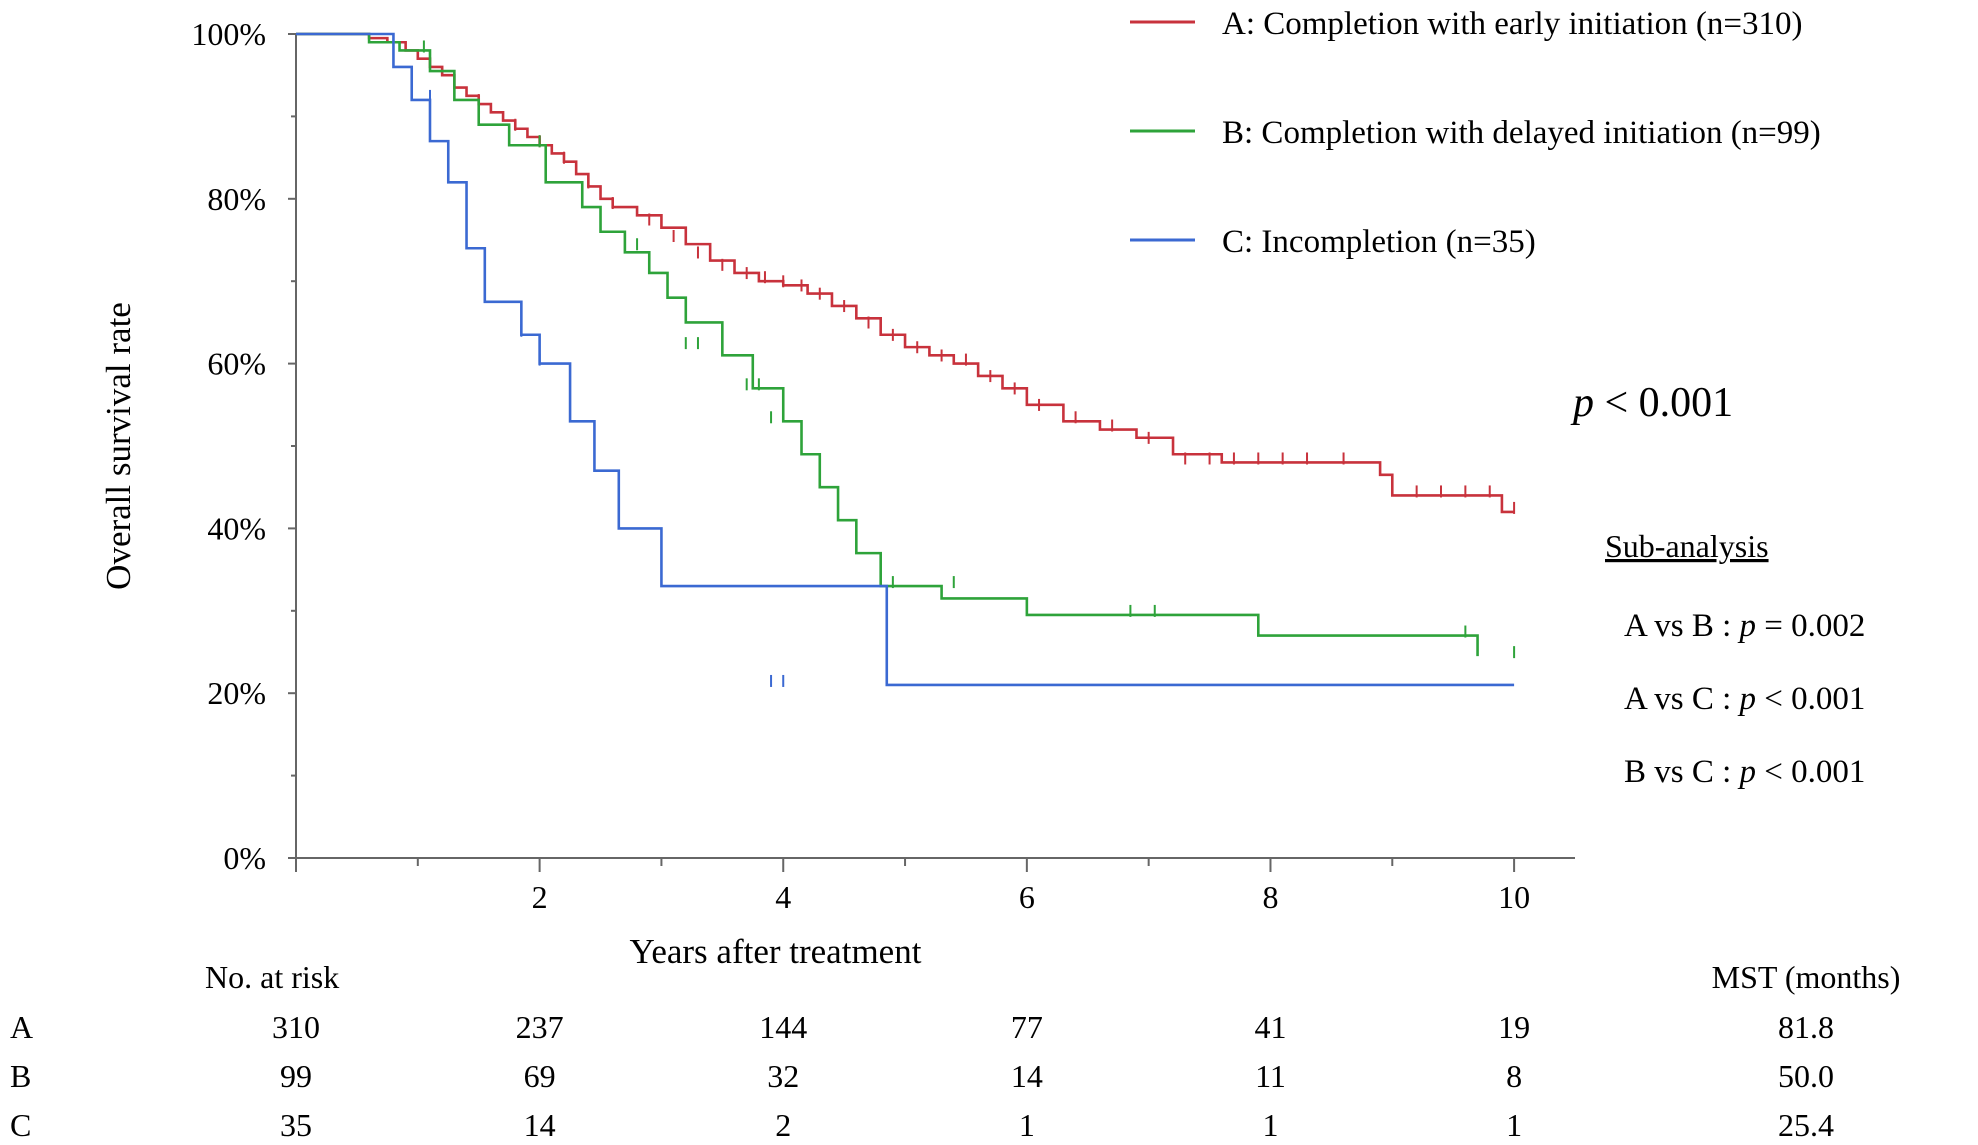  What do you see at coordinates (1744, 626) in the screenshot?
I see `sub-analysis-row: A vs B : p = 0.002` at bounding box center [1744, 626].